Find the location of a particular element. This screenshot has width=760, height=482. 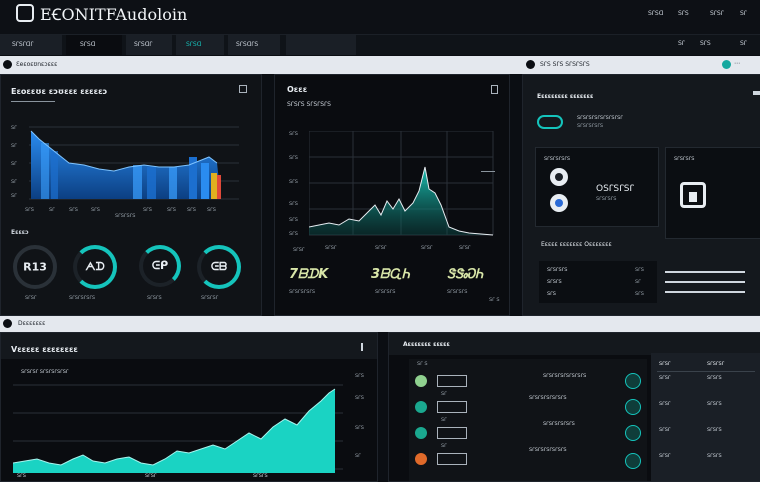

header-link: ꓢꓩ is located at coordinates (743, 13).